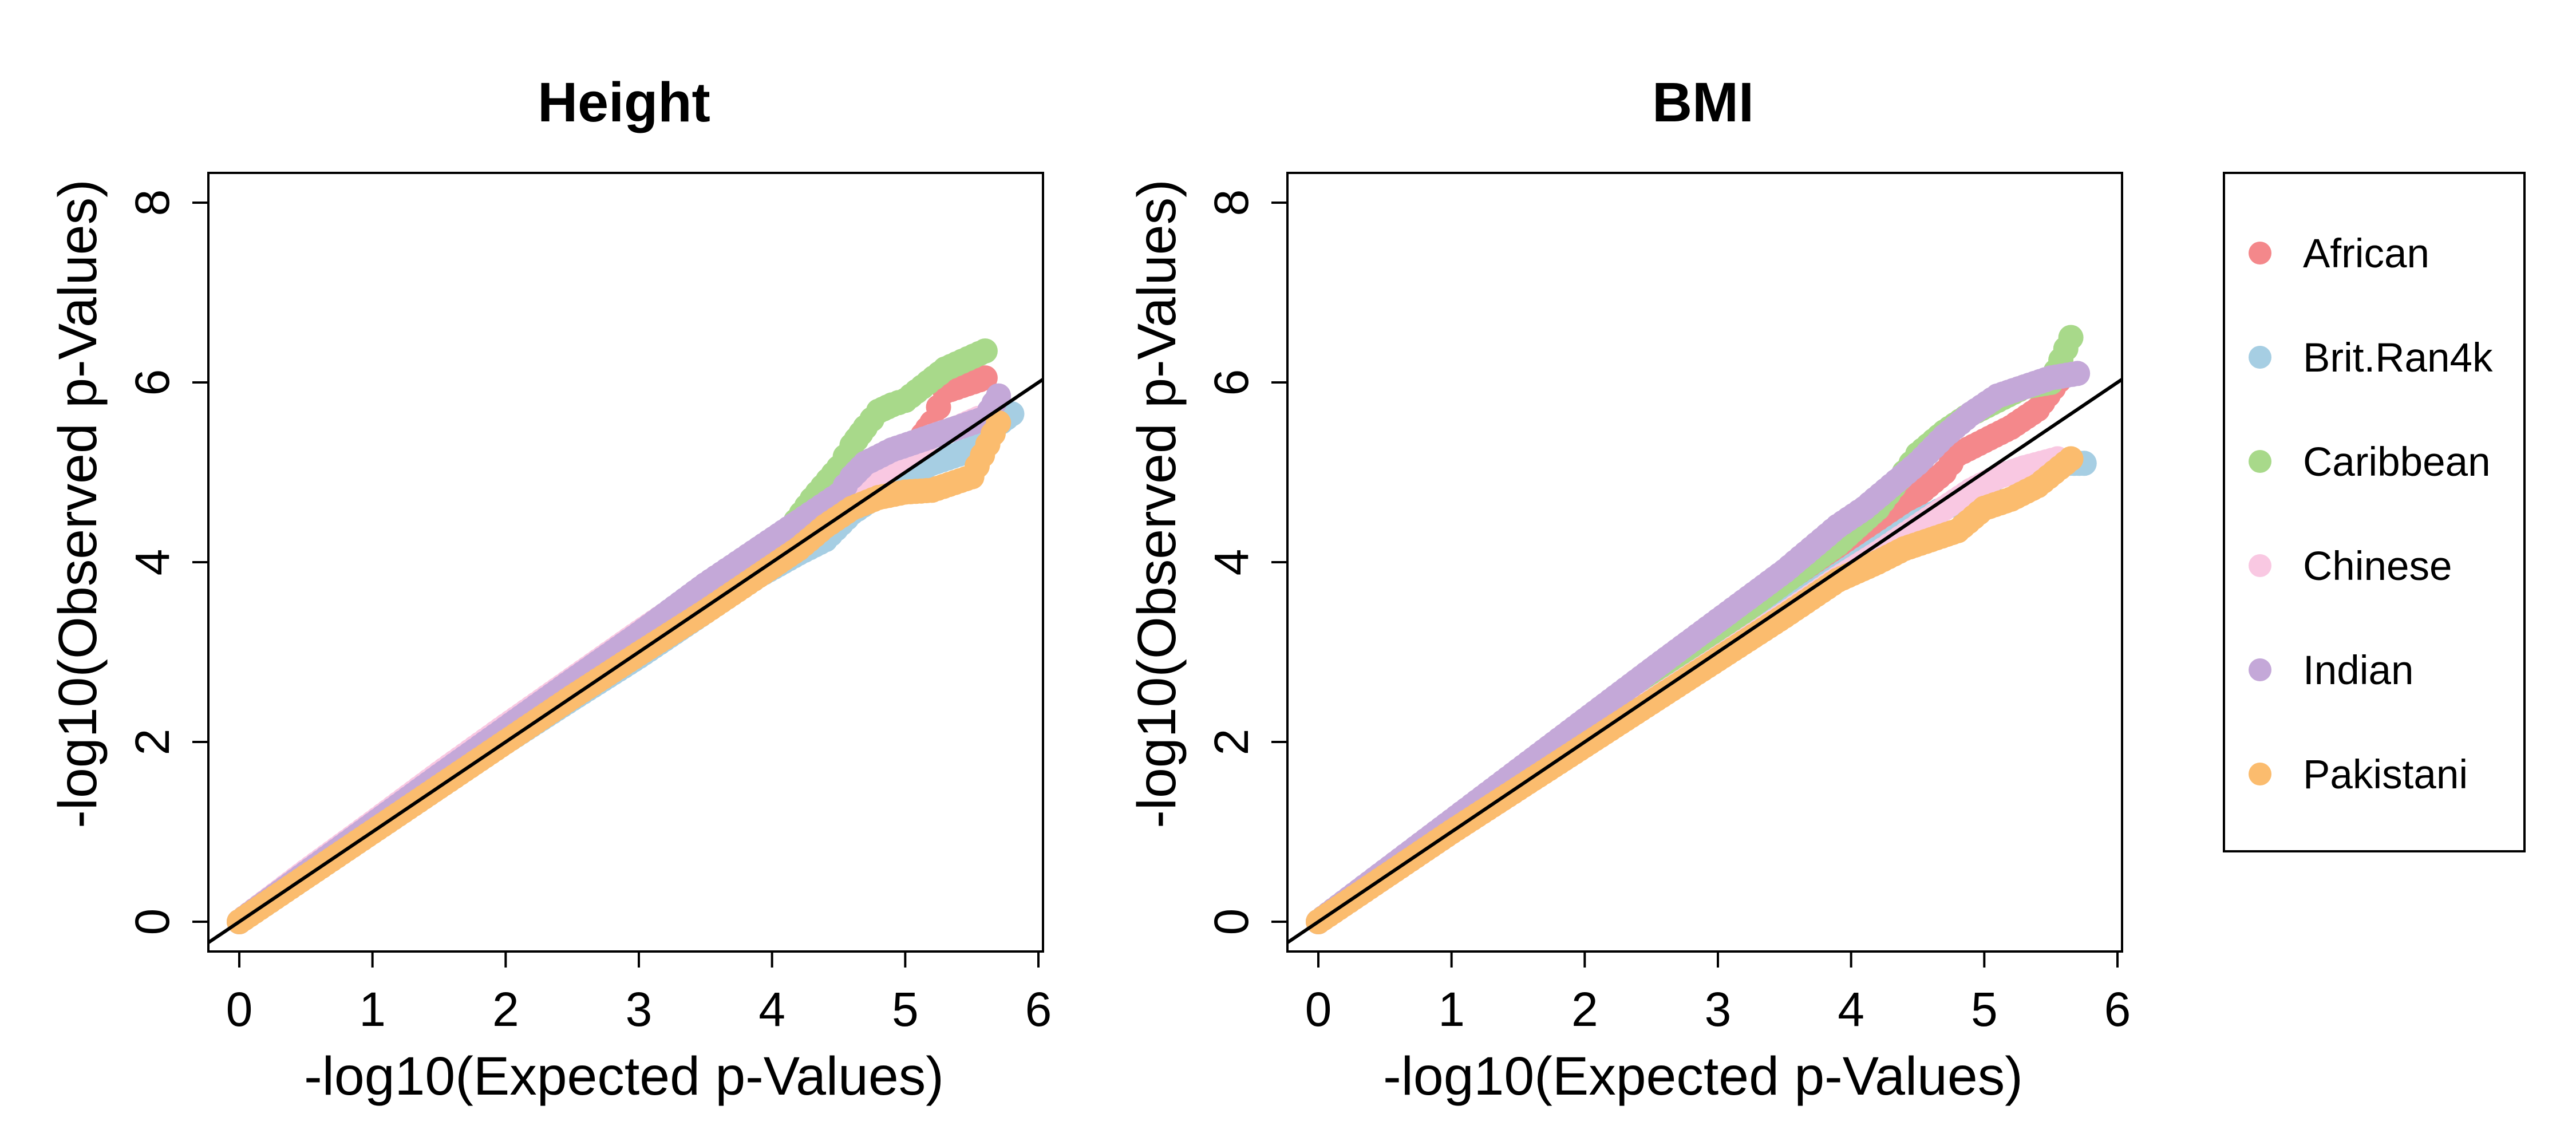  I want to click on legend-box, so click(2374, 512).